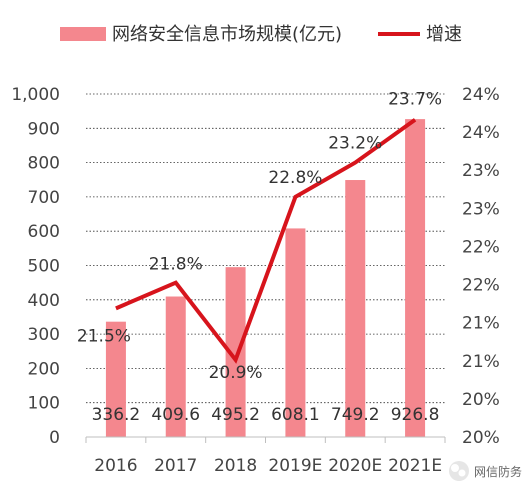 This screenshot has height=495, width=525. I want to click on x-tick-label: 2021E, so click(415, 466).